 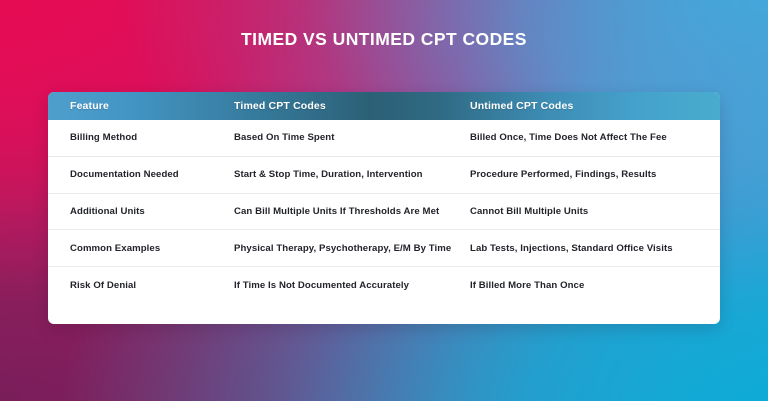 I want to click on cell-feature: Documentation Needed, so click(x=124, y=175).